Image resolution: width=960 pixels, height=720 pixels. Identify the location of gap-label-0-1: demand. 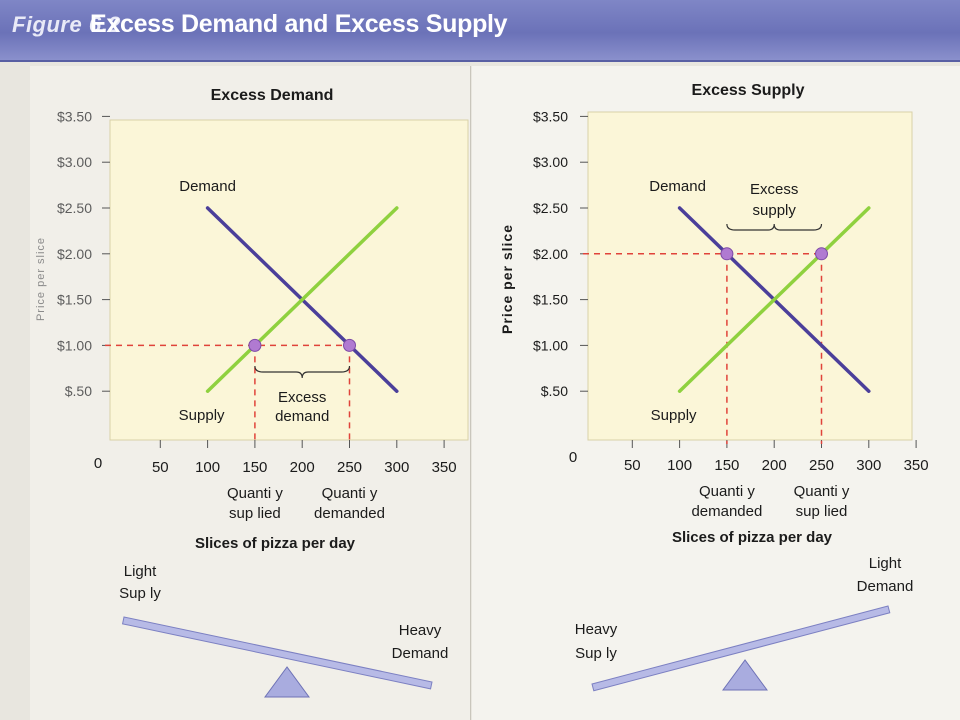
(302, 416).